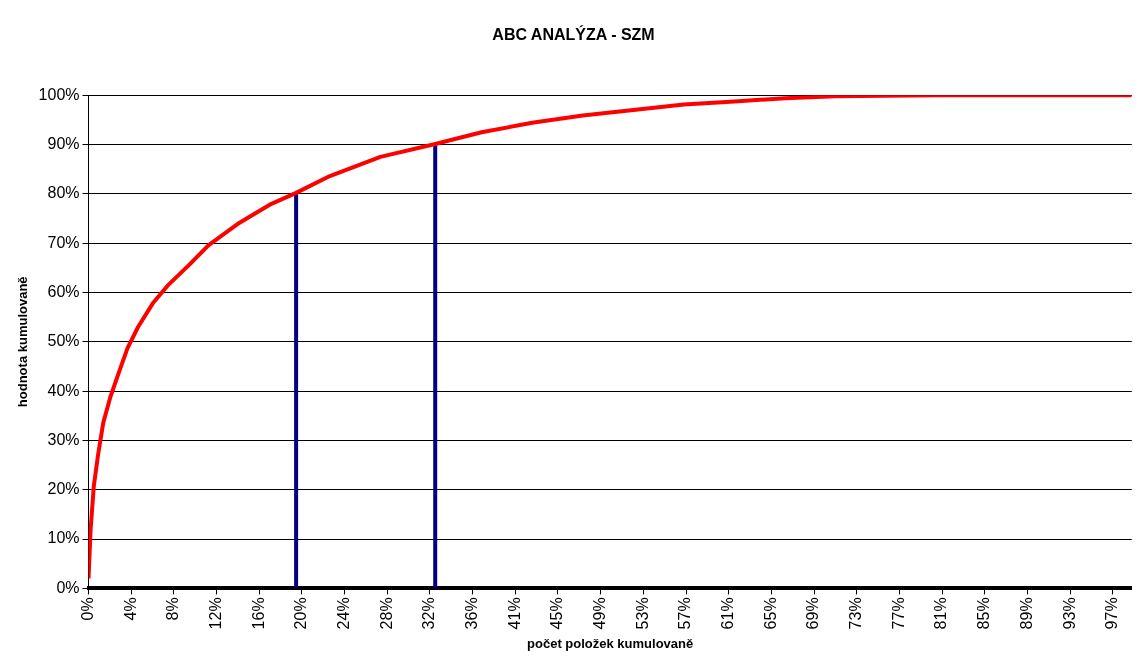 The height and width of the screenshot is (664, 1143). Describe the element at coordinates (600, 613) in the screenshot. I see `x-tick-label: 49%` at that location.